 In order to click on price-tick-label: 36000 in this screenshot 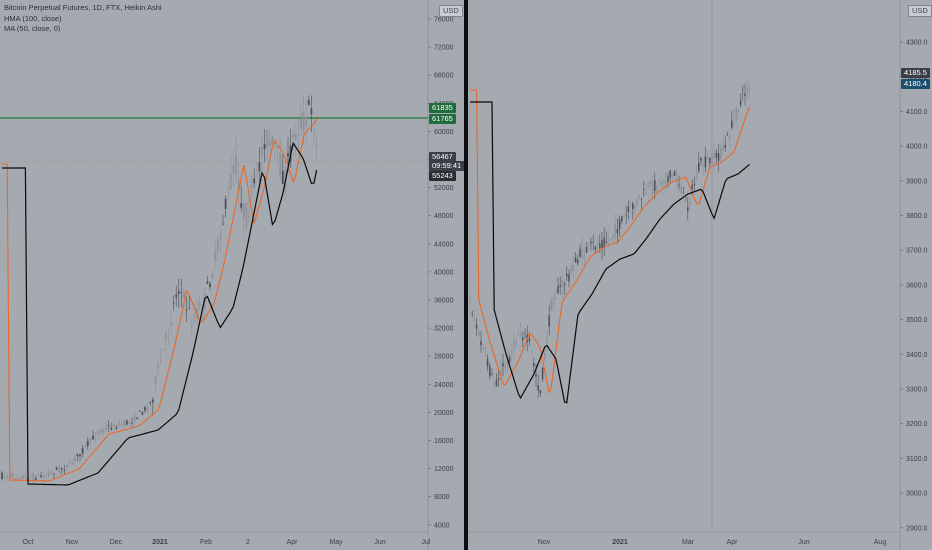, I will do `click(444, 301)`.